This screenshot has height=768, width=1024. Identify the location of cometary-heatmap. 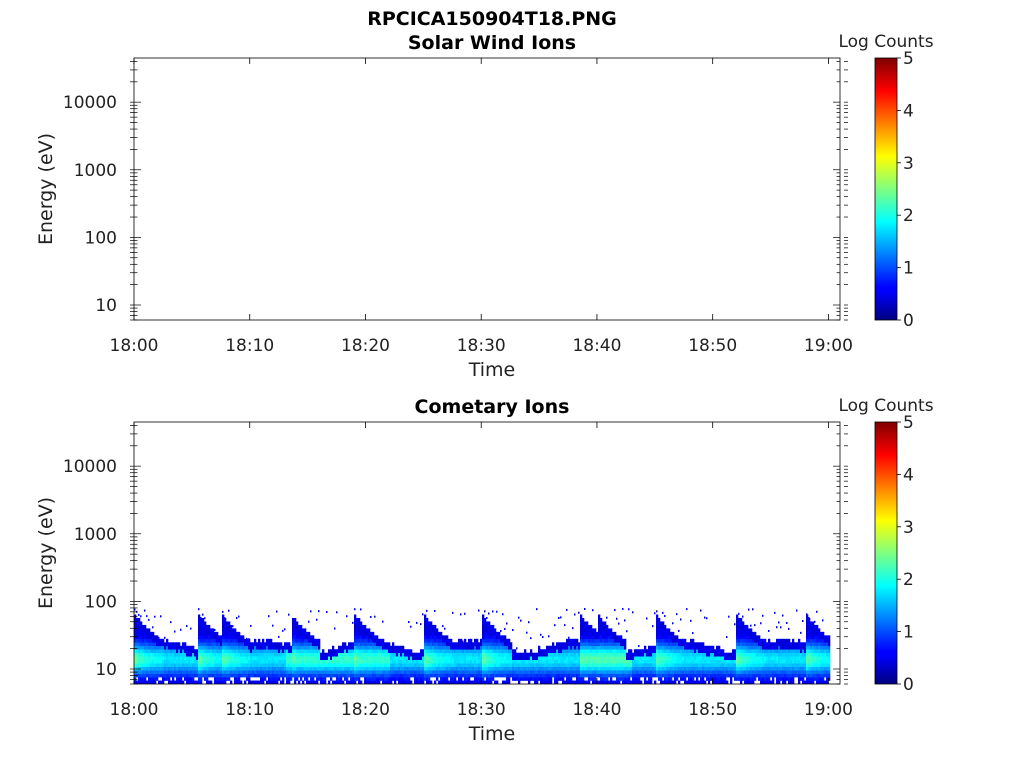
(482, 645).